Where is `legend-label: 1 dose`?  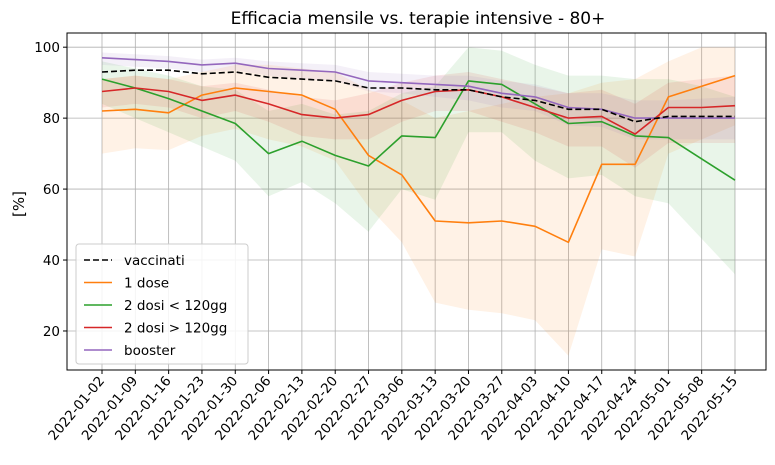
legend-label: 1 dose is located at coordinates (146, 284).